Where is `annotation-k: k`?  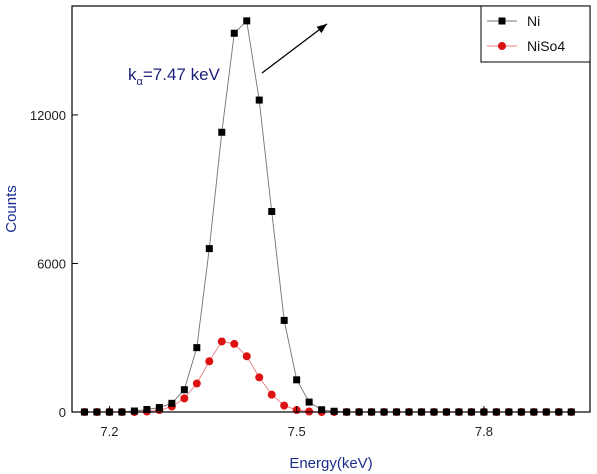
annotation-k: k is located at coordinates (132, 74).